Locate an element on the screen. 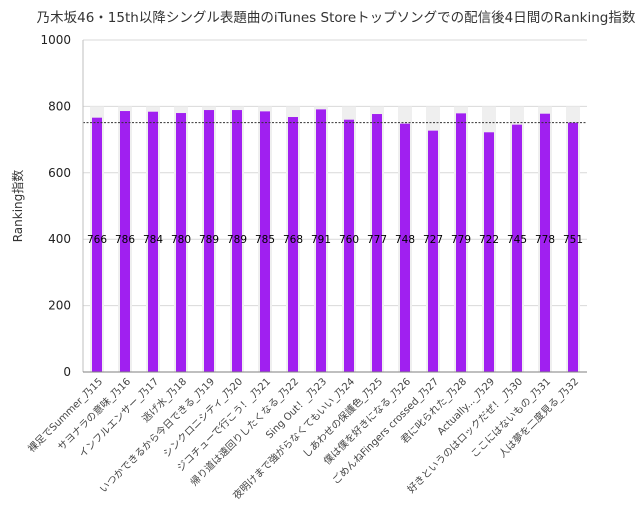 The height and width of the screenshot is (527, 640). data-label: 785 is located at coordinates (265, 240).